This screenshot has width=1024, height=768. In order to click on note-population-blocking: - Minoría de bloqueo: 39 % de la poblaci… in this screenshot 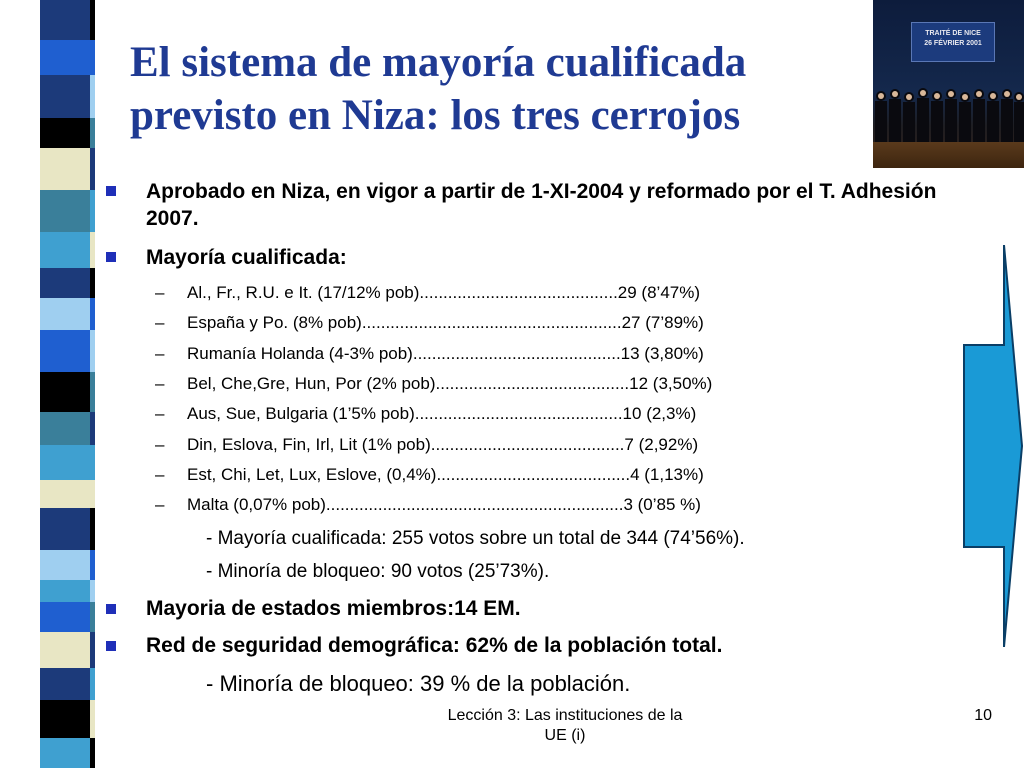, I will do `click(418, 683)`.